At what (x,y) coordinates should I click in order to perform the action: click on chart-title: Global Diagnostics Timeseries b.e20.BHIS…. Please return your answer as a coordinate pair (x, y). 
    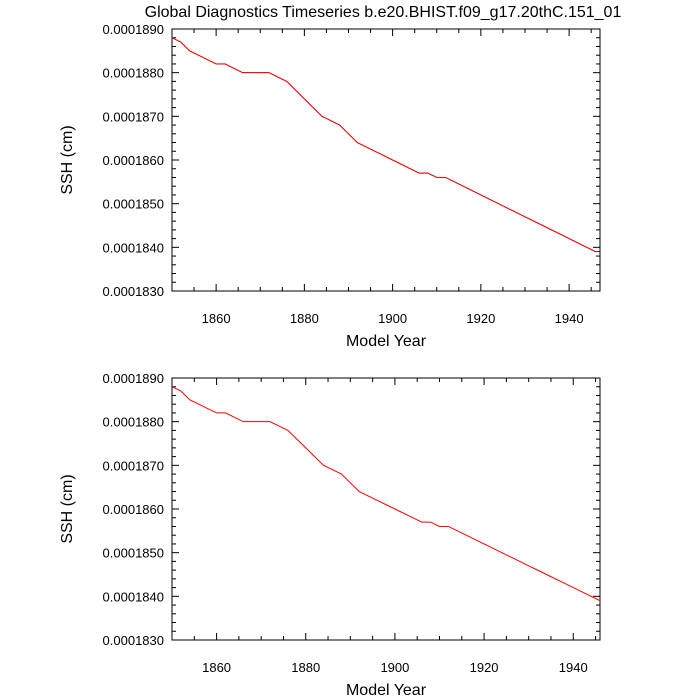
    Looking at the image, I should click on (383, 12).